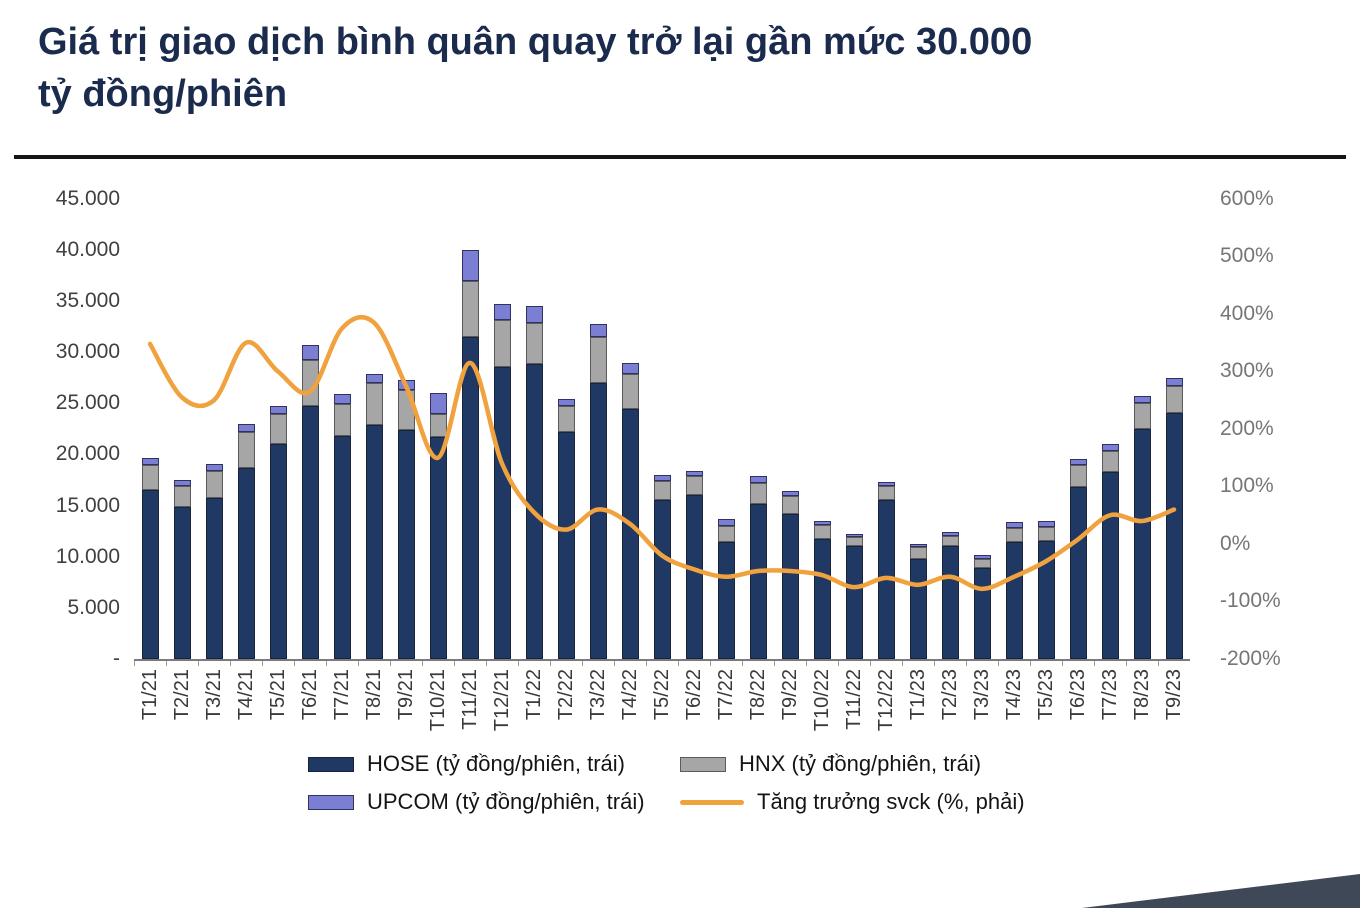  Describe the element at coordinates (87, 505) in the screenshot. I see `y-axis-left-tick-label: 15.000` at that location.